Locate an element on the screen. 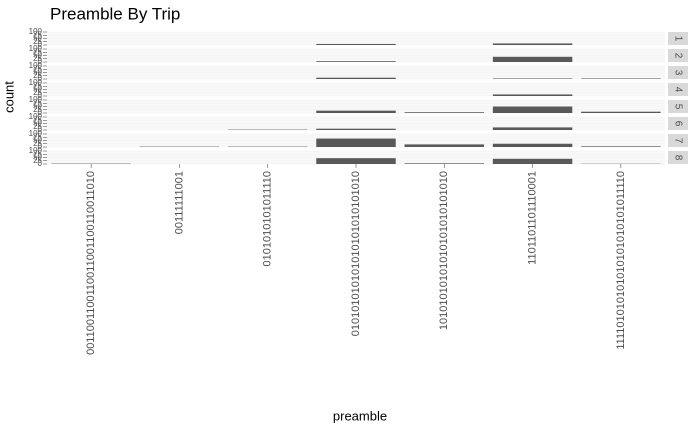 The height and width of the screenshot is (432, 700). strip-label: 2 is located at coordinates (677, 56).